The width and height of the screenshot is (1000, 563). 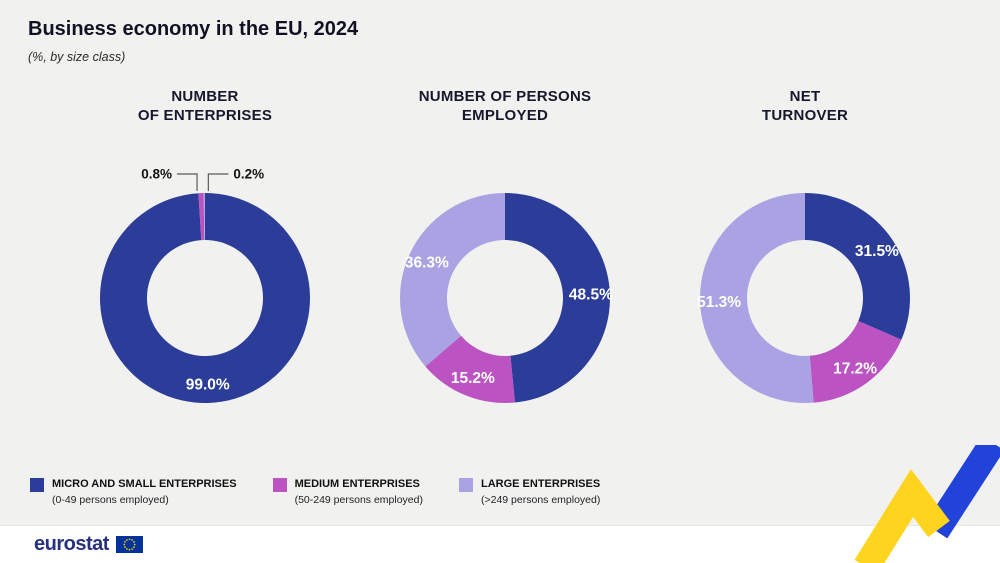 What do you see at coordinates (805, 96) in the screenshot?
I see `chart-title-line: NET` at bounding box center [805, 96].